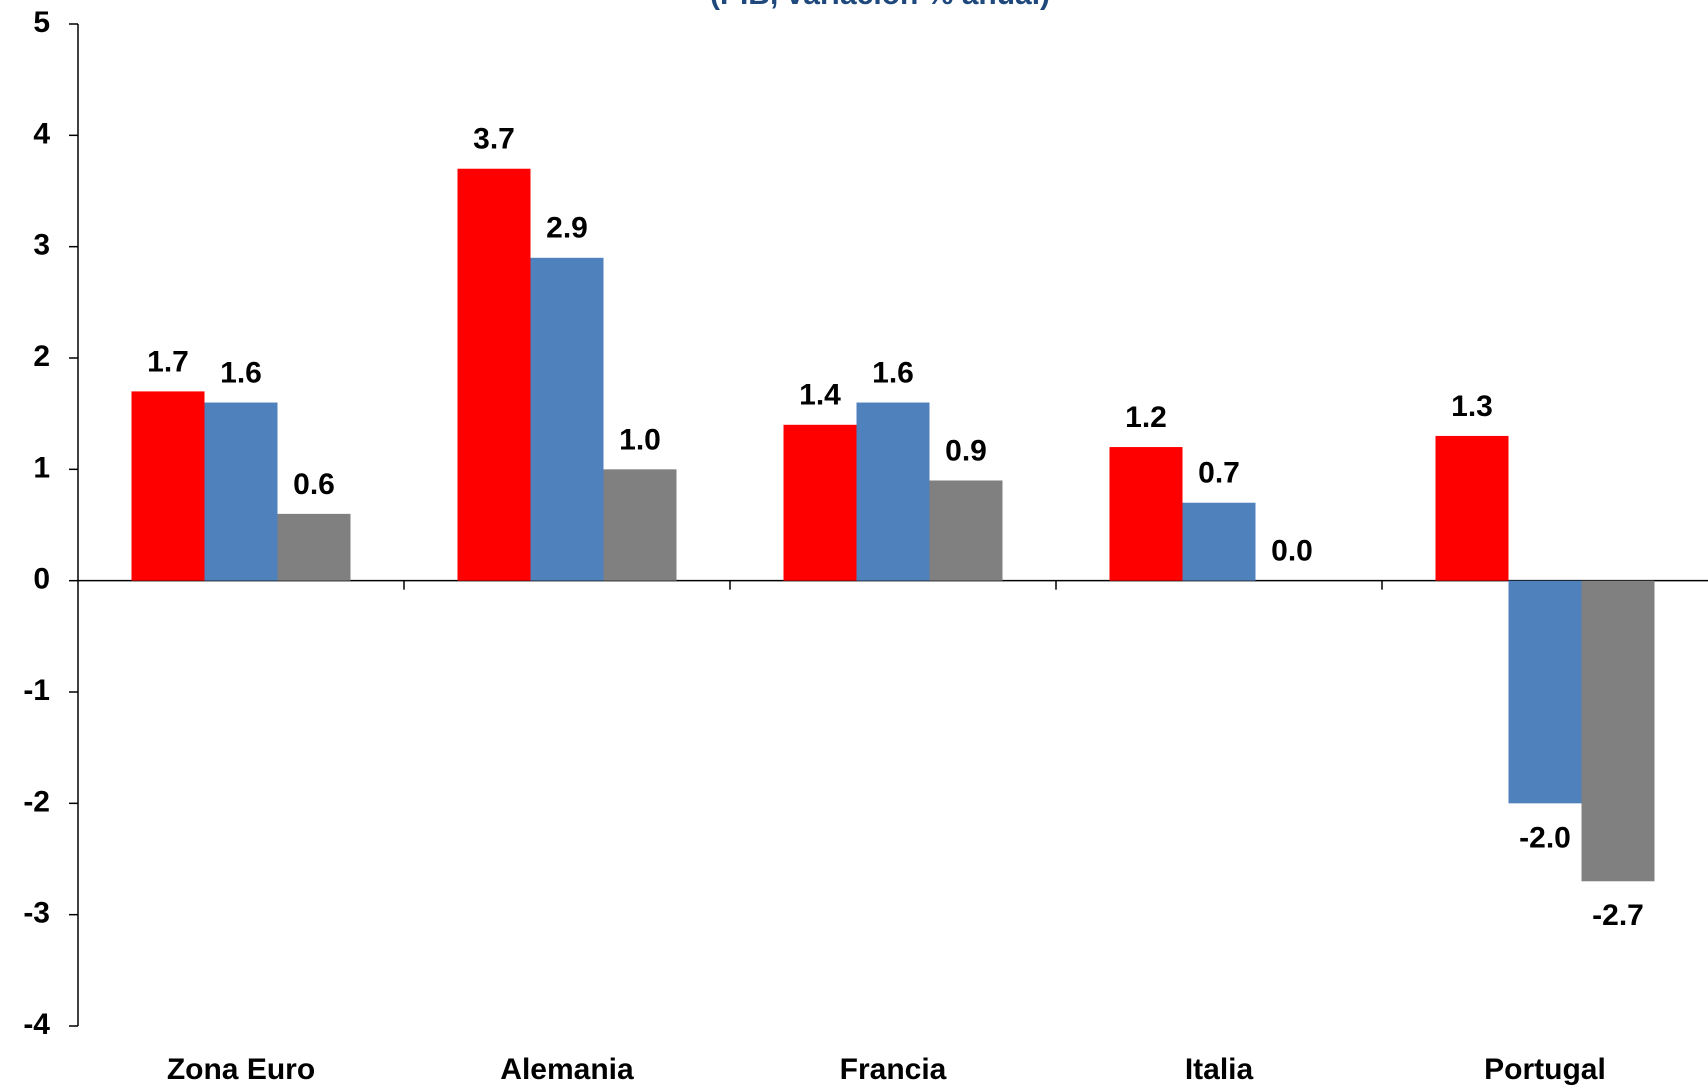 This screenshot has width=1708, height=1090. Describe the element at coordinates (966, 450) in the screenshot. I see `data-label: 0.9` at that location.